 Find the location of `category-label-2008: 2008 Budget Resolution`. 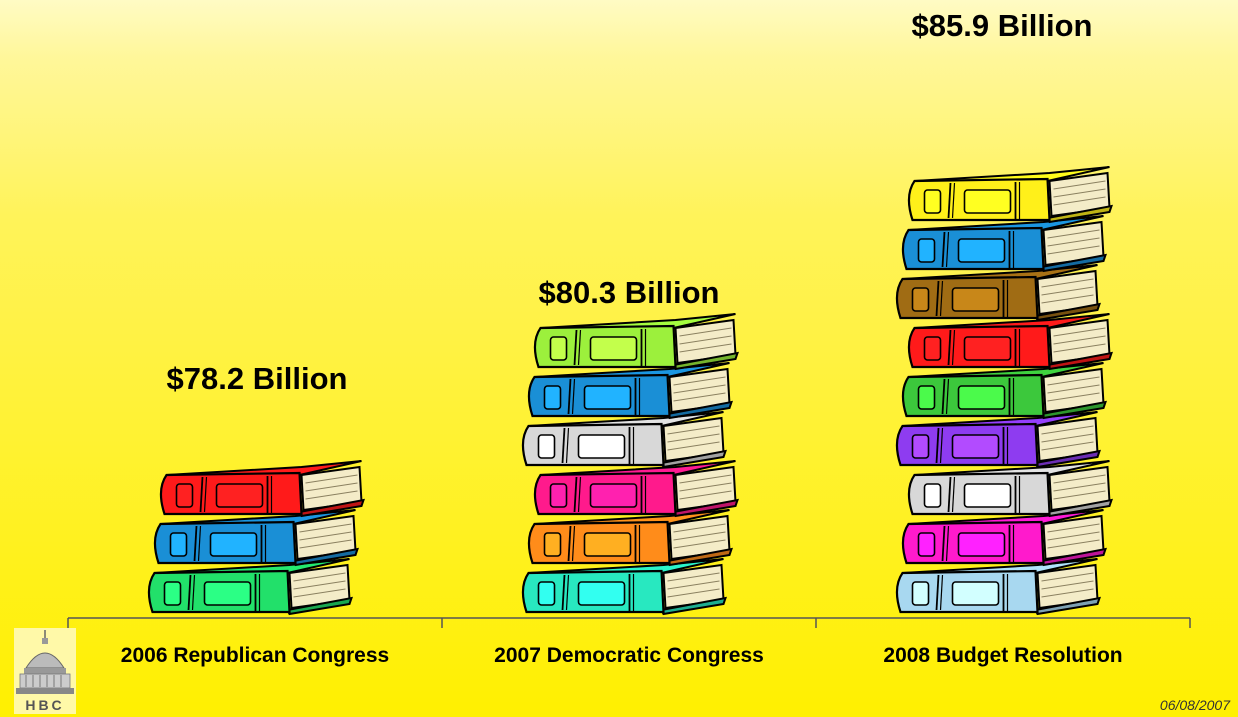

category-label-2008: 2008 Budget Resolution is located at coordinates (1002, 655).